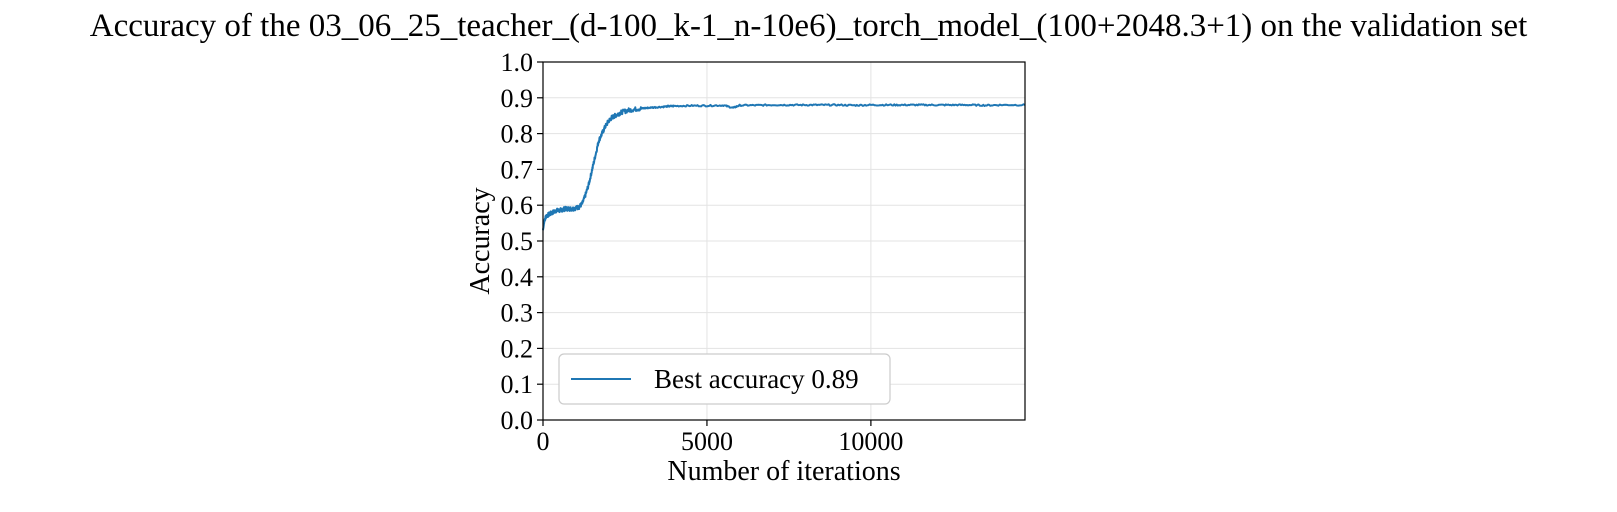  What do you see at coordinates (543, 441) in the screenshot?
I see `x-tick-label: 0` at bounding box center [543, 441].